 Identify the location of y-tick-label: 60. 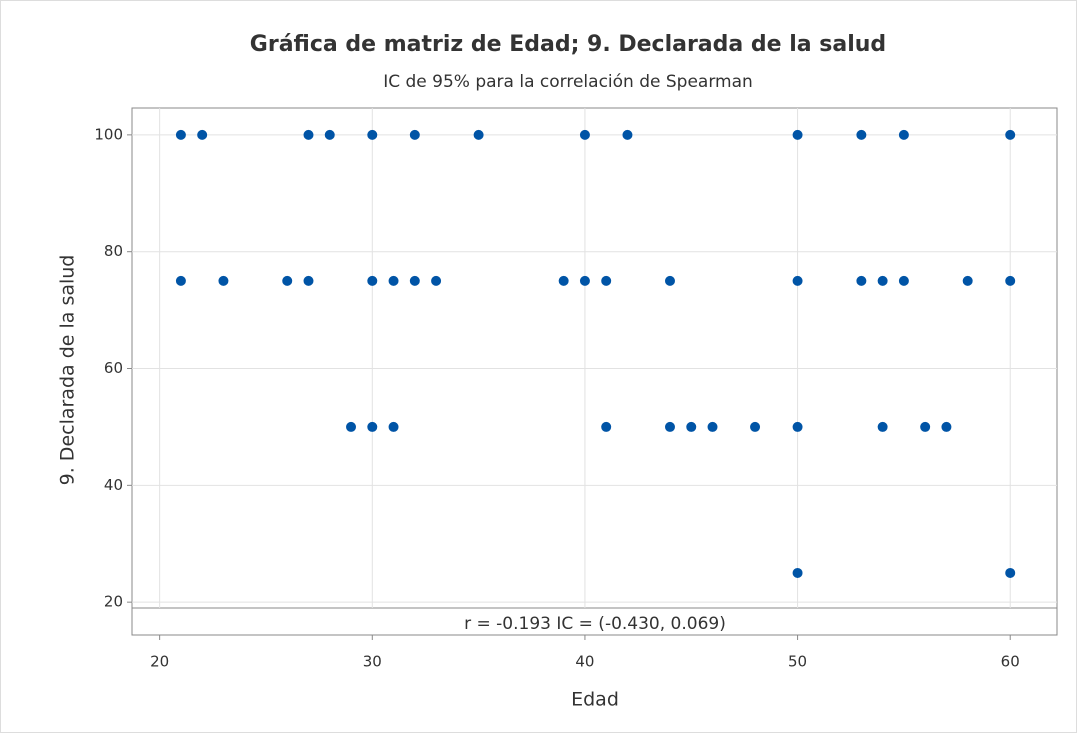
(113, 368).